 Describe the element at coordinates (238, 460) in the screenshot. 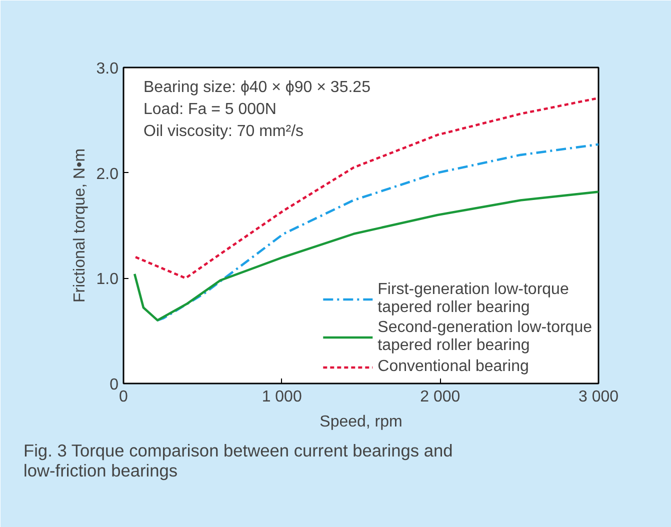

I see `caption: Fig. 3 Torque comparison between current bearings and low-friction bearings` at that location.